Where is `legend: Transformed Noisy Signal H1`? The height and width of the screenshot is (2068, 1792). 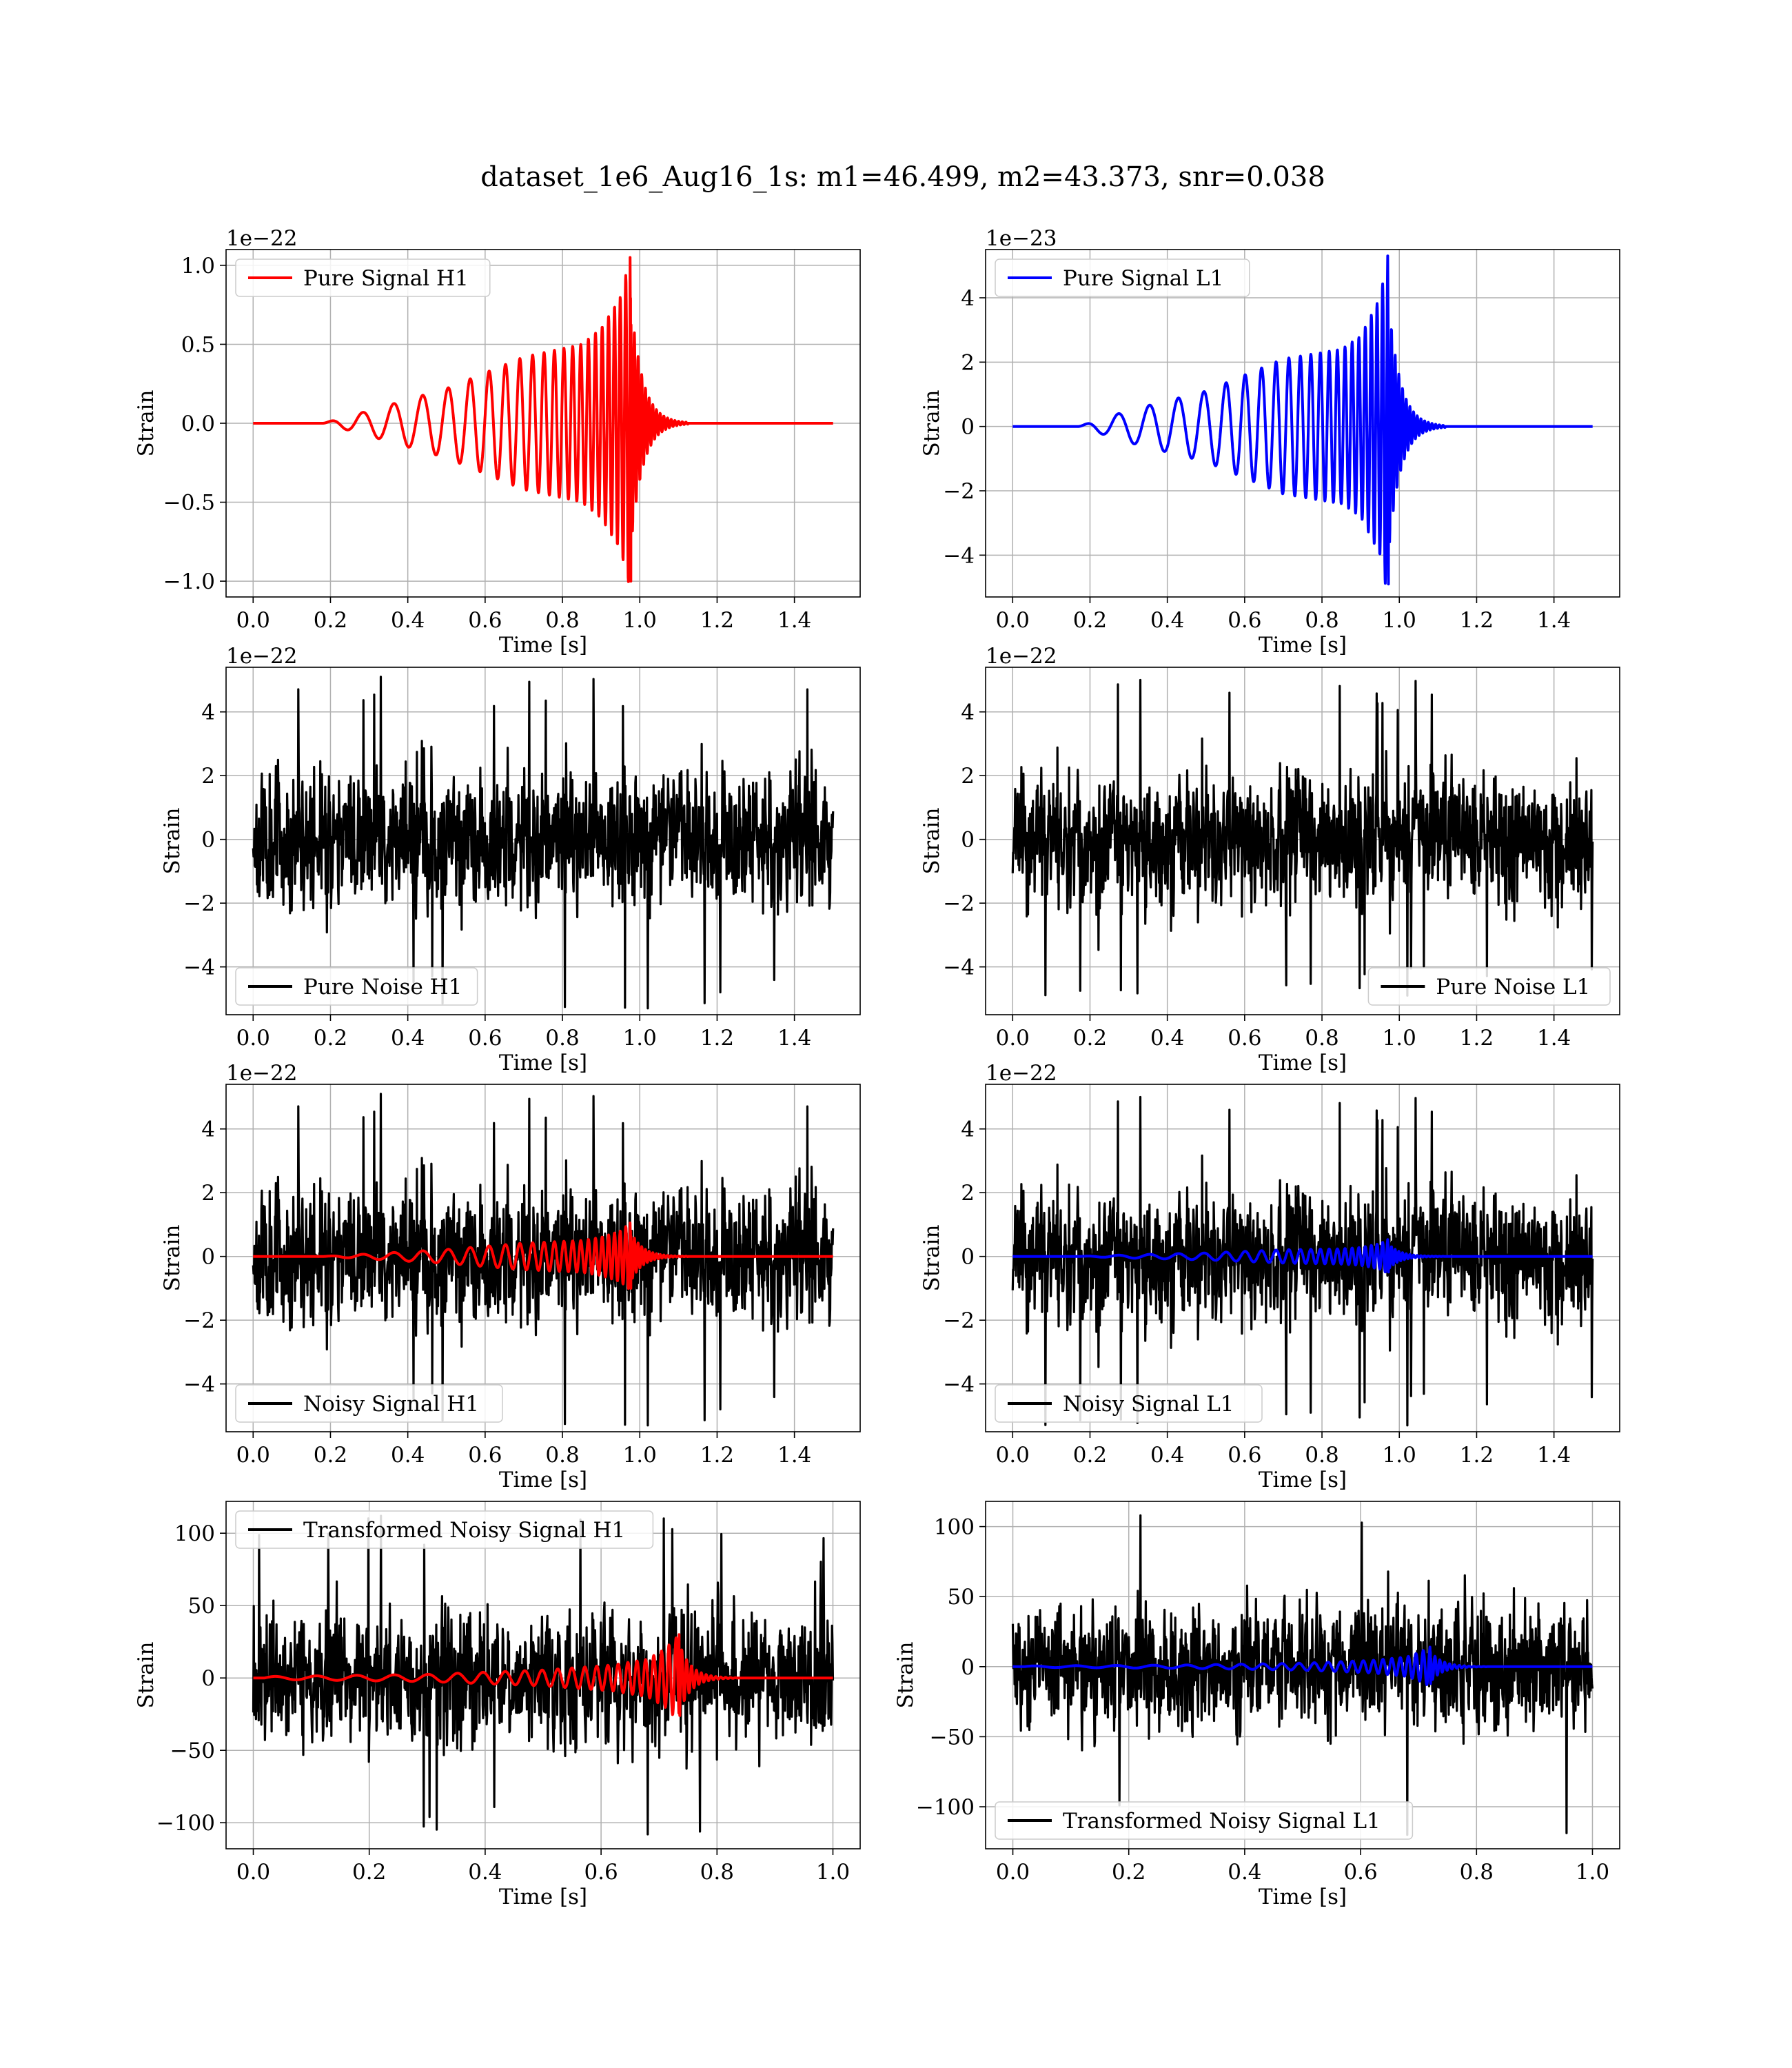 legend: Transformed Noisy Signal H1 is located at coordinates (444, 1529).